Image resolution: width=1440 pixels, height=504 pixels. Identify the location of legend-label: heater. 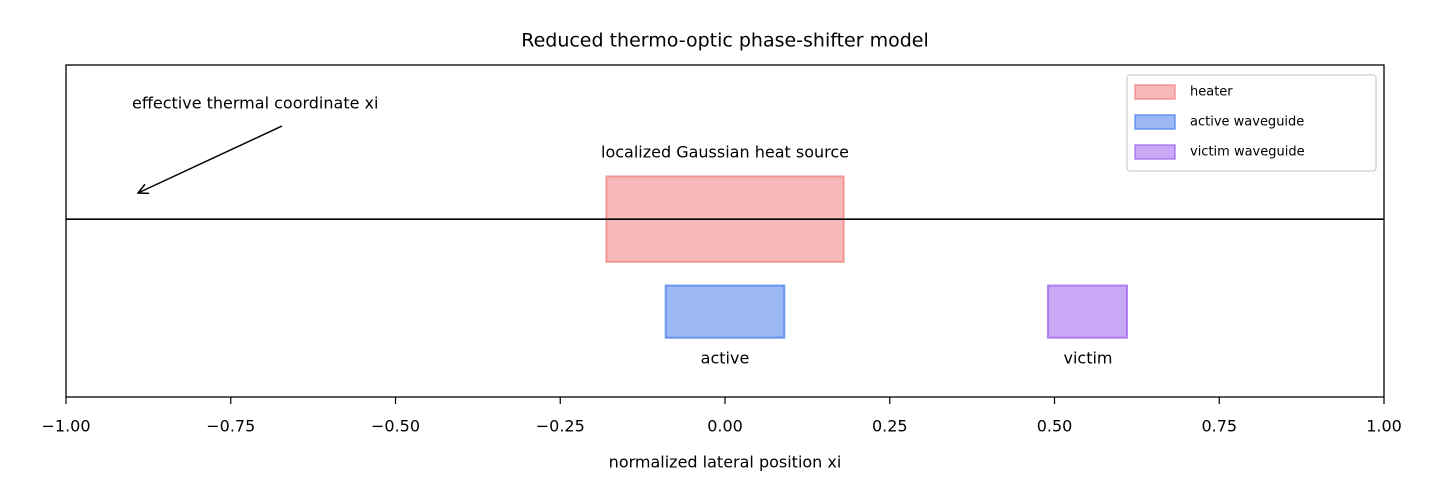
(1211, 92).